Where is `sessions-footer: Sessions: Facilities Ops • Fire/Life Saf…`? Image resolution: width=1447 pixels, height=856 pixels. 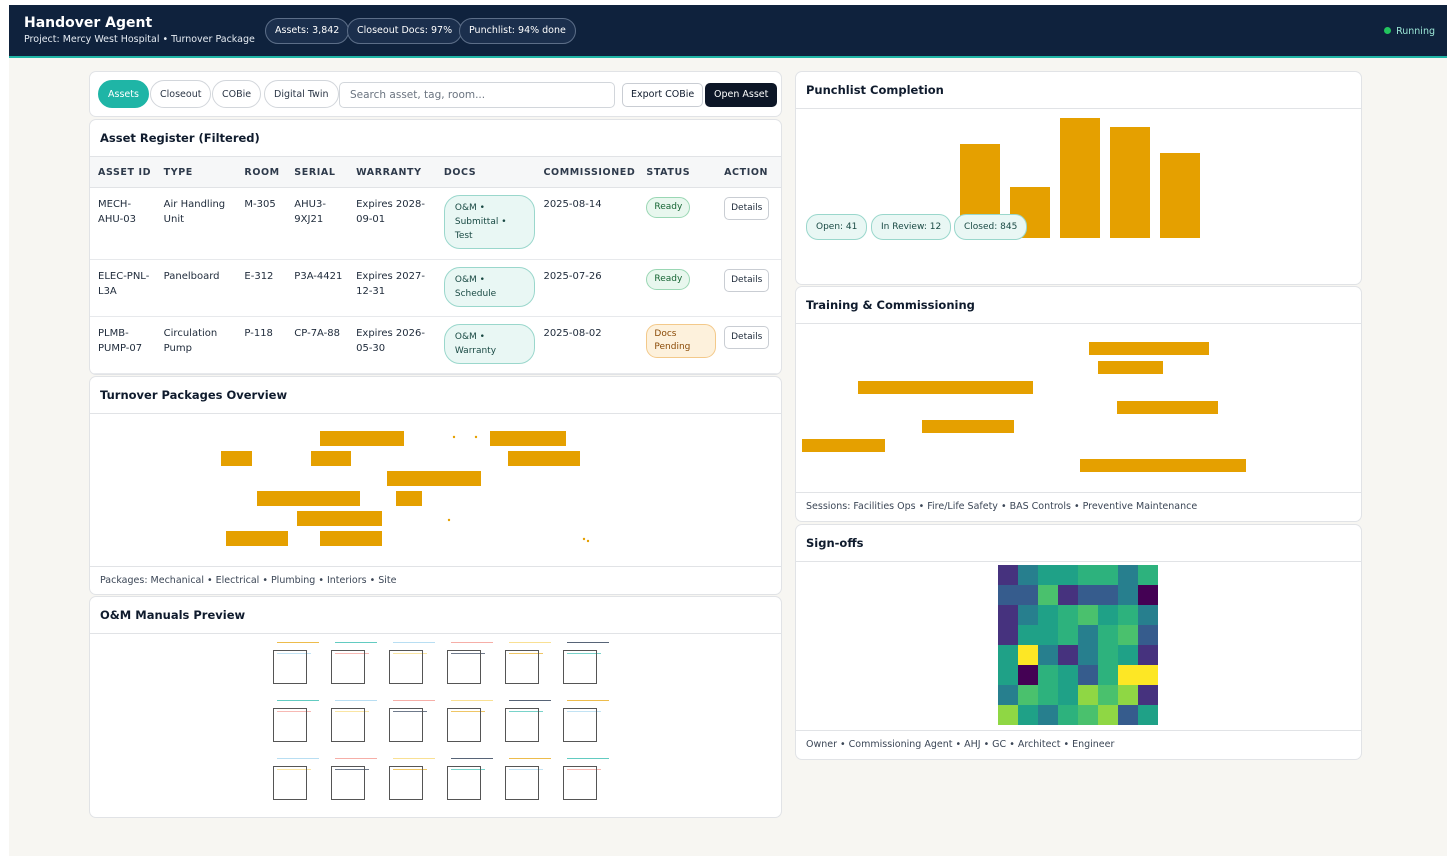
sessions-footer: Sessions: Facilities Ops • Fire/Life Saf… is located at coordinates (1002, 506).